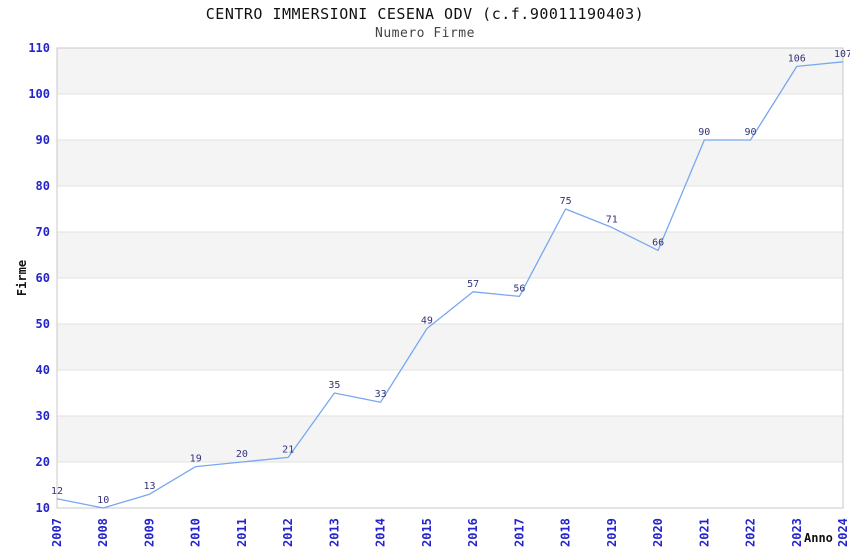 This screenshot has height=550, width=850. Describe the element at coordinates (612, 219) in the screenshot. I see `data-label: 71` at that location.